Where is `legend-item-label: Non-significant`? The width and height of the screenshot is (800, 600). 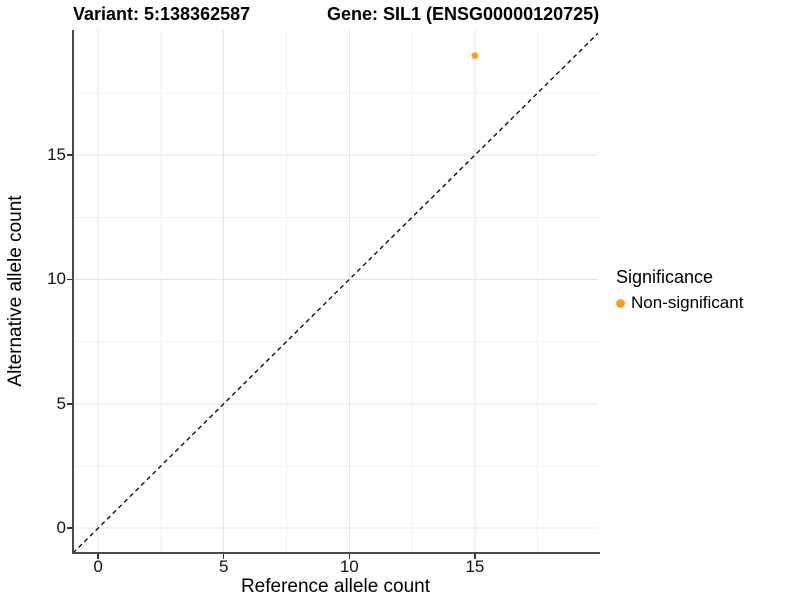
legend-item-label: Non-significant is located at coordinates (687, 302).